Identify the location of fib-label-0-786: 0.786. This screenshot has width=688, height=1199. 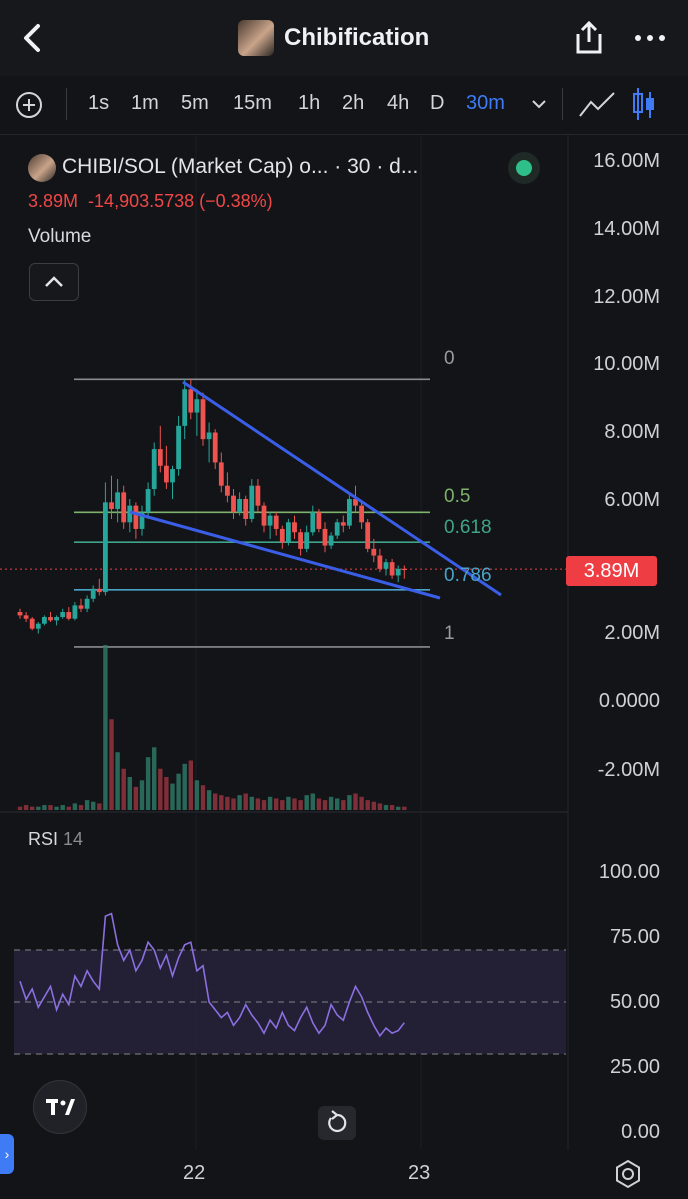
(468, 575).